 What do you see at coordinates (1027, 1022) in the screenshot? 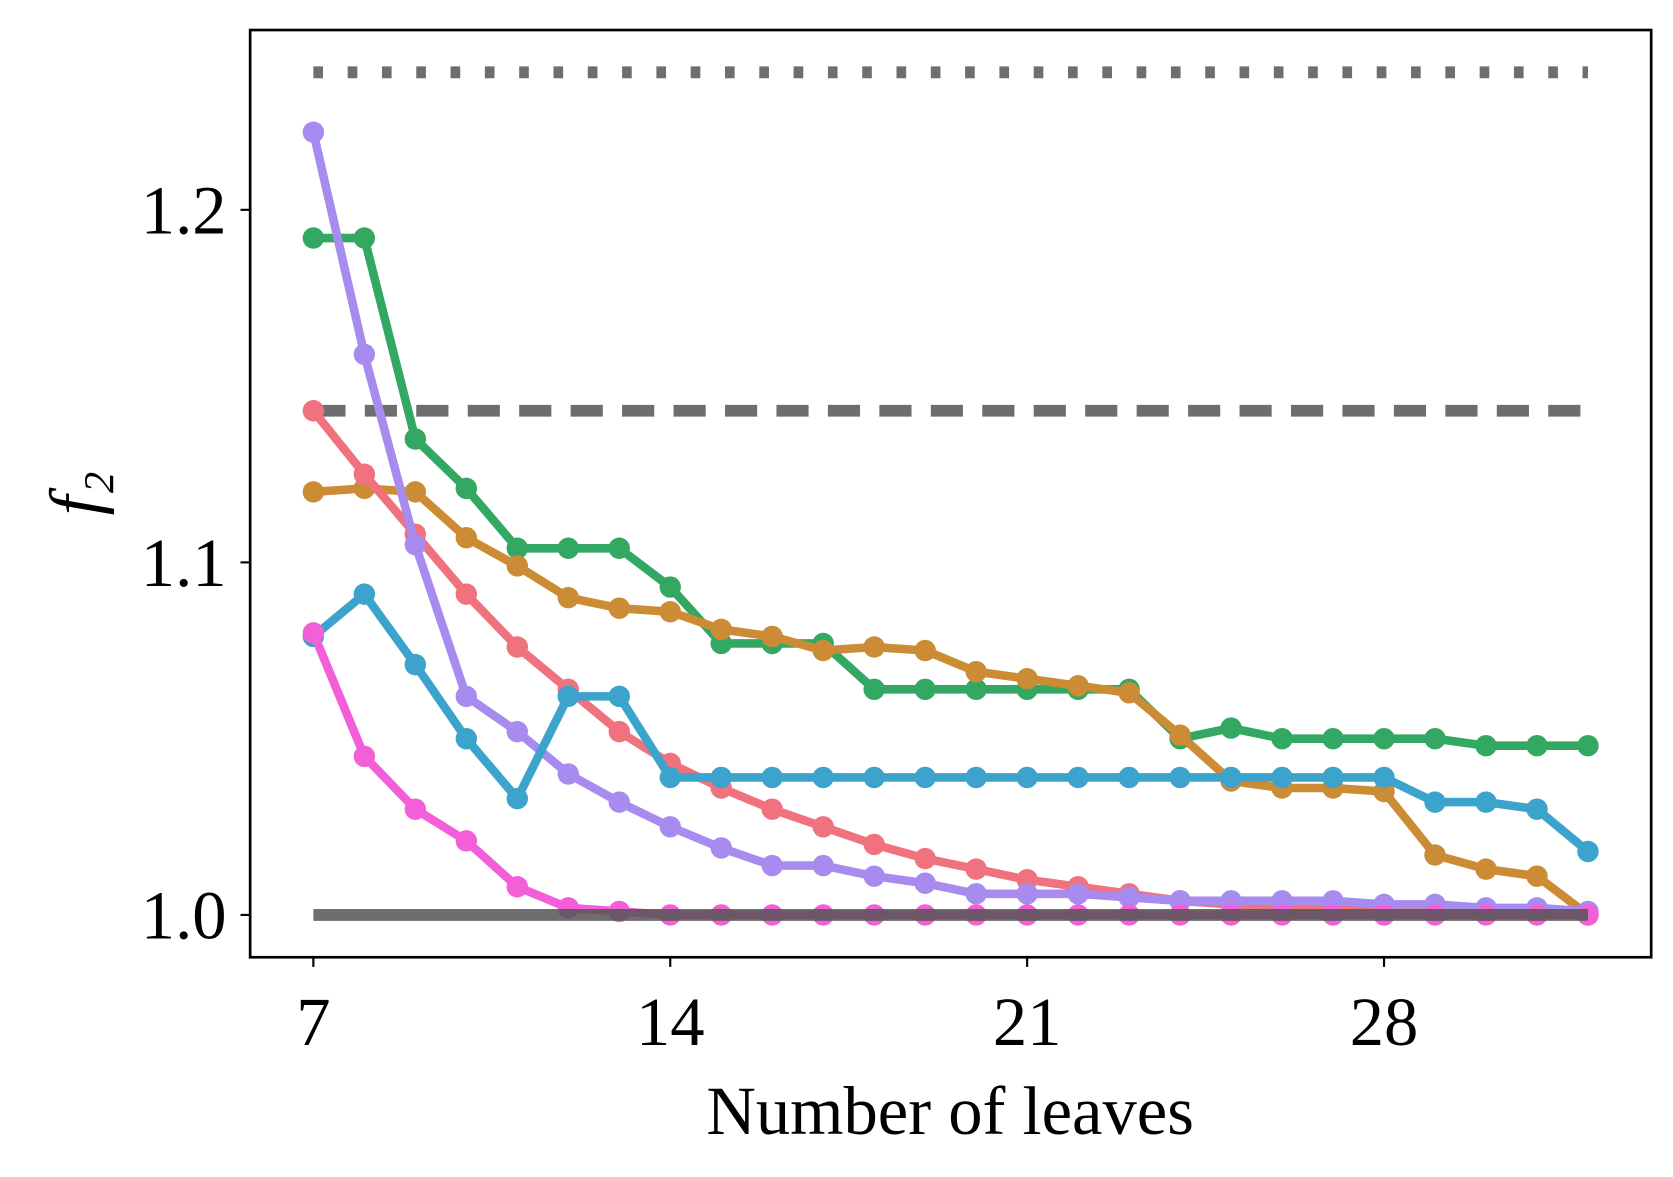
I see `x-tick-label: 21` at bounding box center [1027, 1022].